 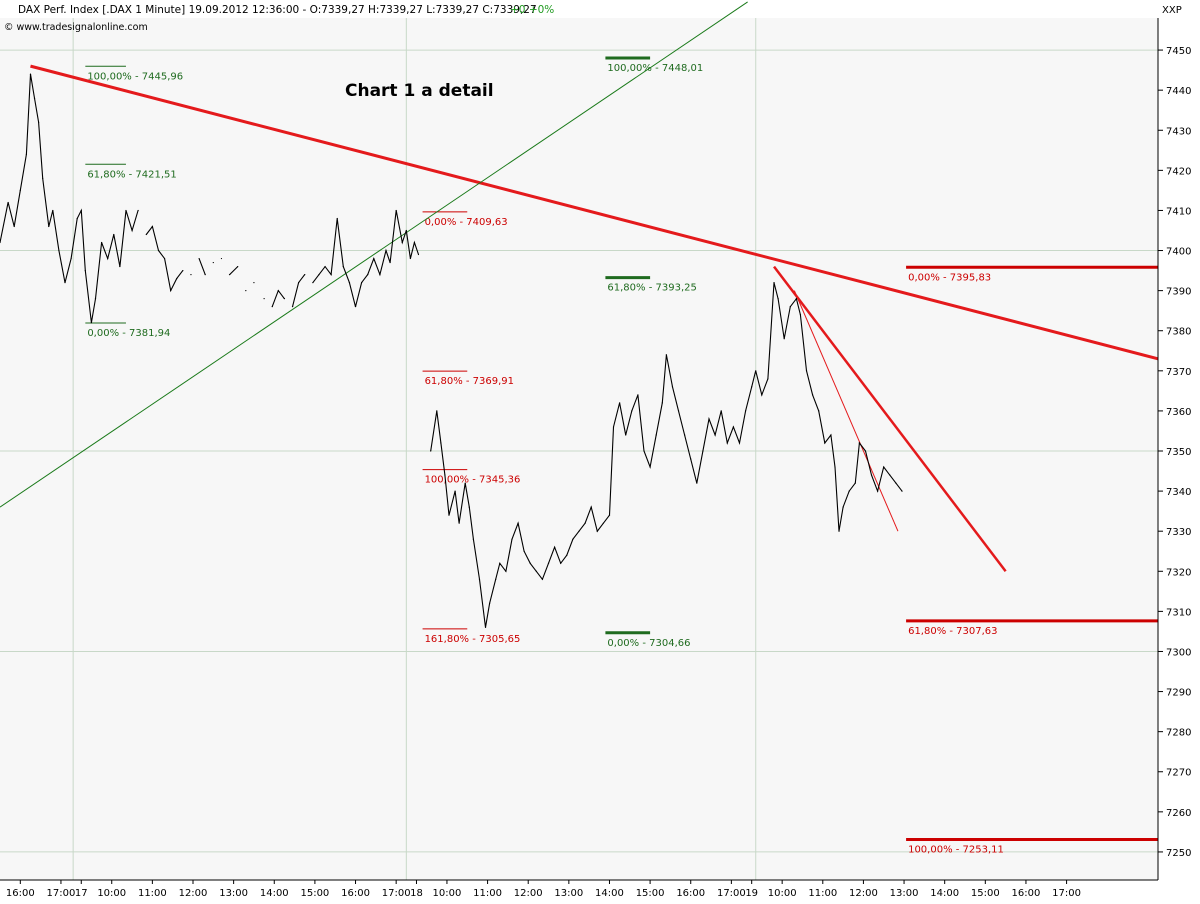 What do you see at coordinates (135, 76) in the screenshot?
I see `fib-level-label: 100,00% - 7445,96` at bounding box center [135, 76].